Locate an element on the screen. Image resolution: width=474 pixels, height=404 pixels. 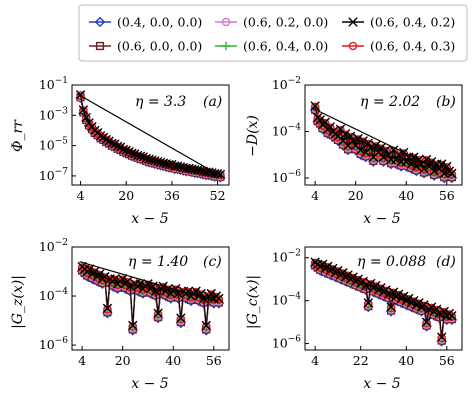
fit-line is located at coordinates (382, 142).